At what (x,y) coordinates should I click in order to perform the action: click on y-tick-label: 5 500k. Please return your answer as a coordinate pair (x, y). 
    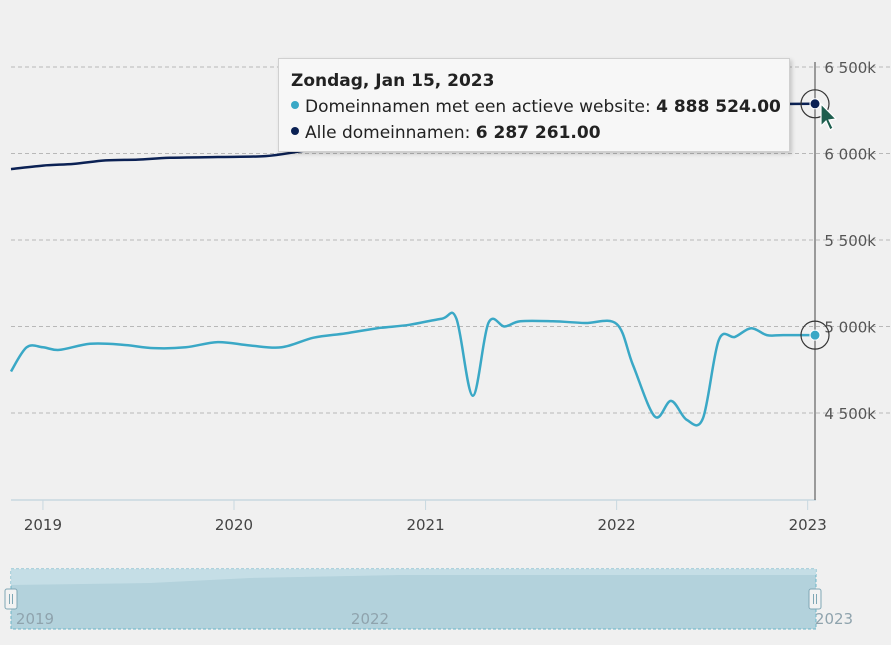
    Looking at the image, I should click on (850, 241).